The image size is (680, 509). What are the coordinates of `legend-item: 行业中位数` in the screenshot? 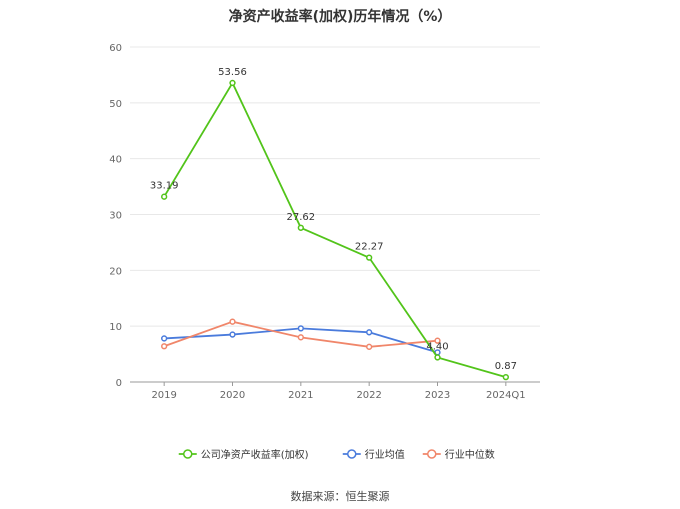 It's located at (458, 454).